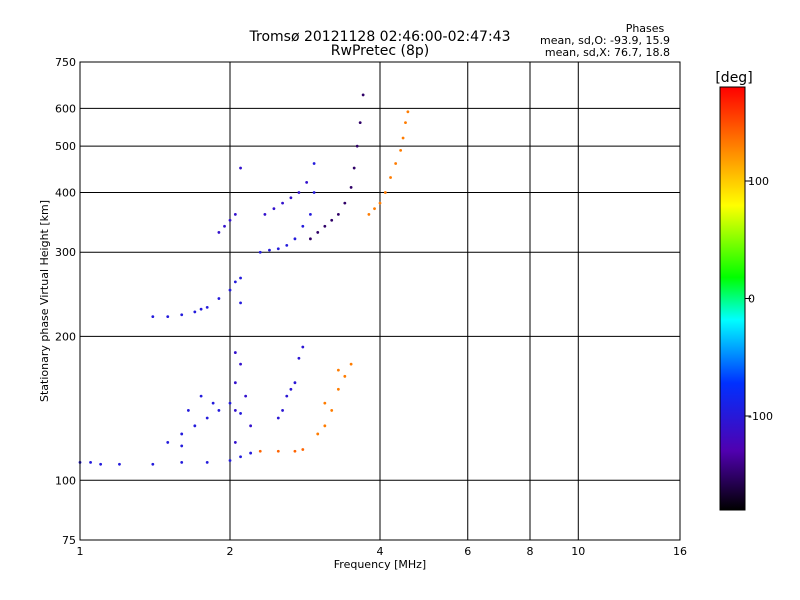 This screenshot has height=600, width=800. I want to click on y-tick-label: 750, so click(65, 62).